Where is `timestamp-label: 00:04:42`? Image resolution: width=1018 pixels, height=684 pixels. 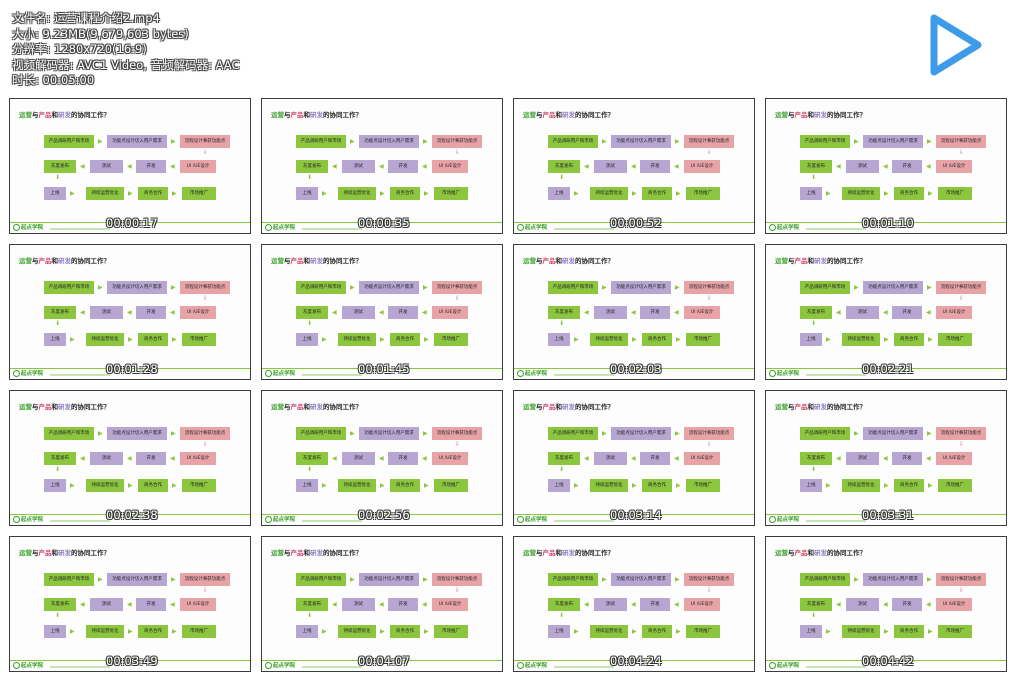 timestamp-label: 00:04:42 is located at coordinates (888, 661).